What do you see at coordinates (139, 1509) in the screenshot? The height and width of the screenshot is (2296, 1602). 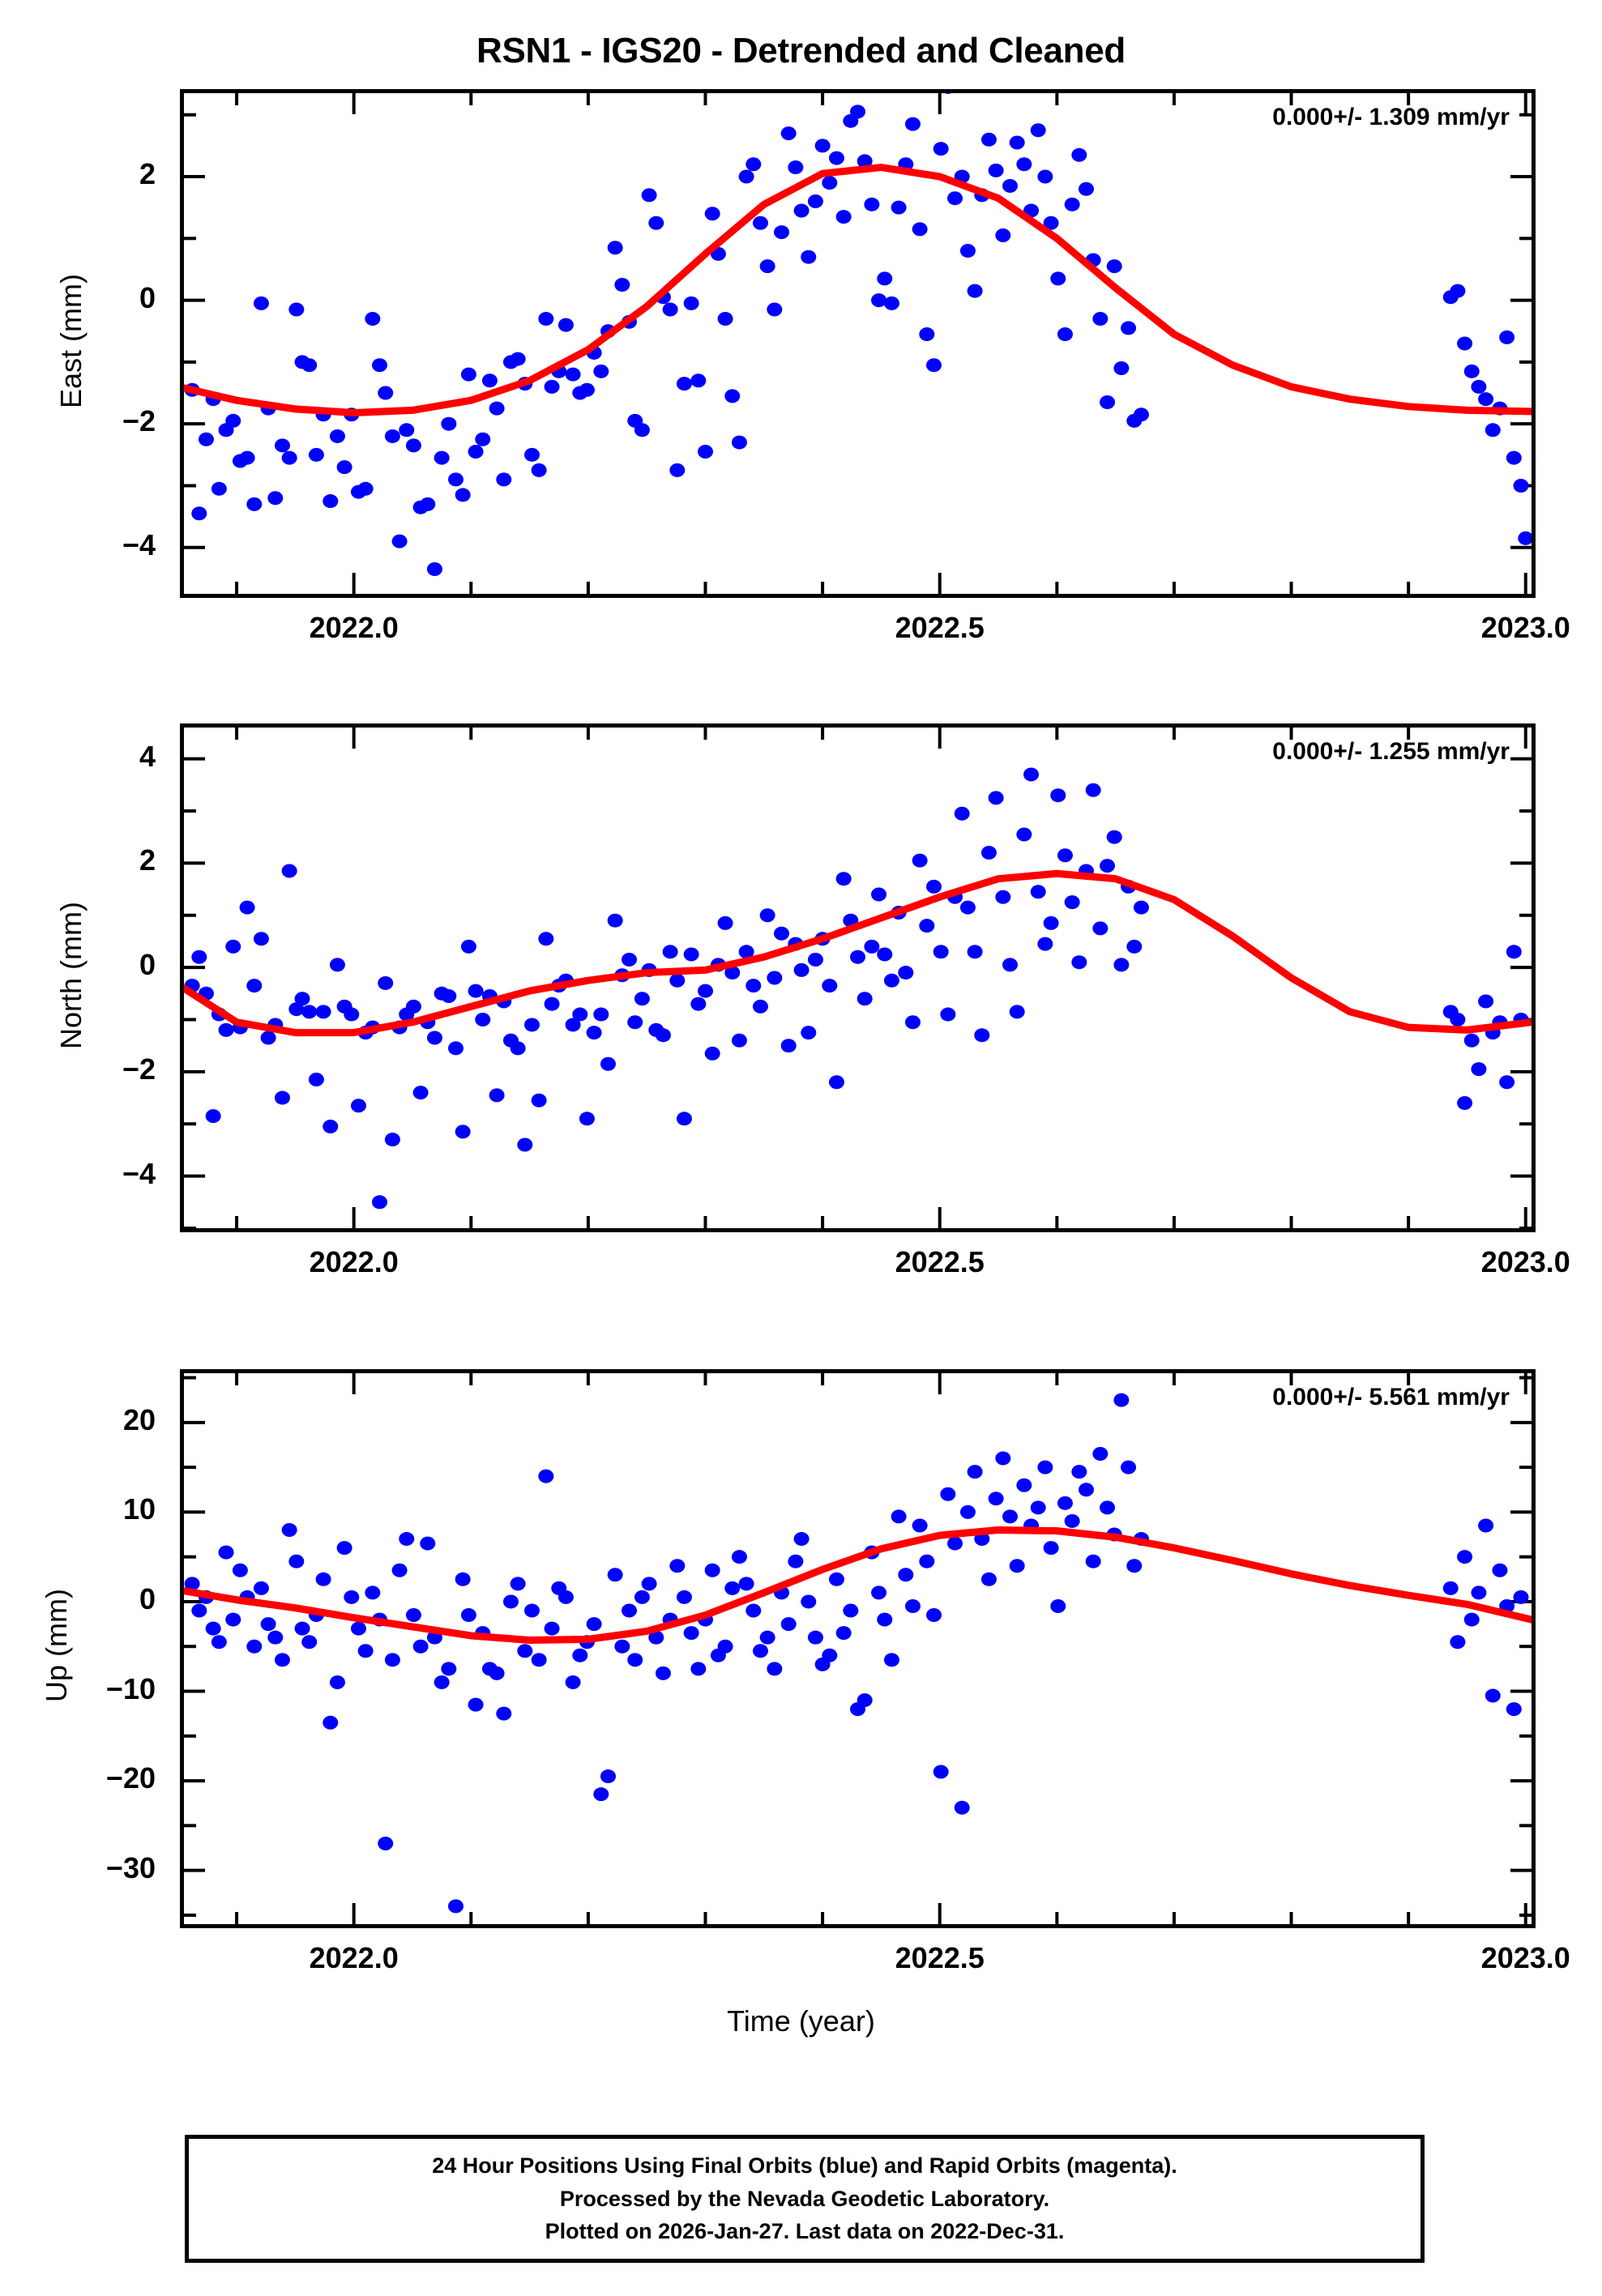 I see `y-tick-label: 10` at bounding box center [139, 1509].